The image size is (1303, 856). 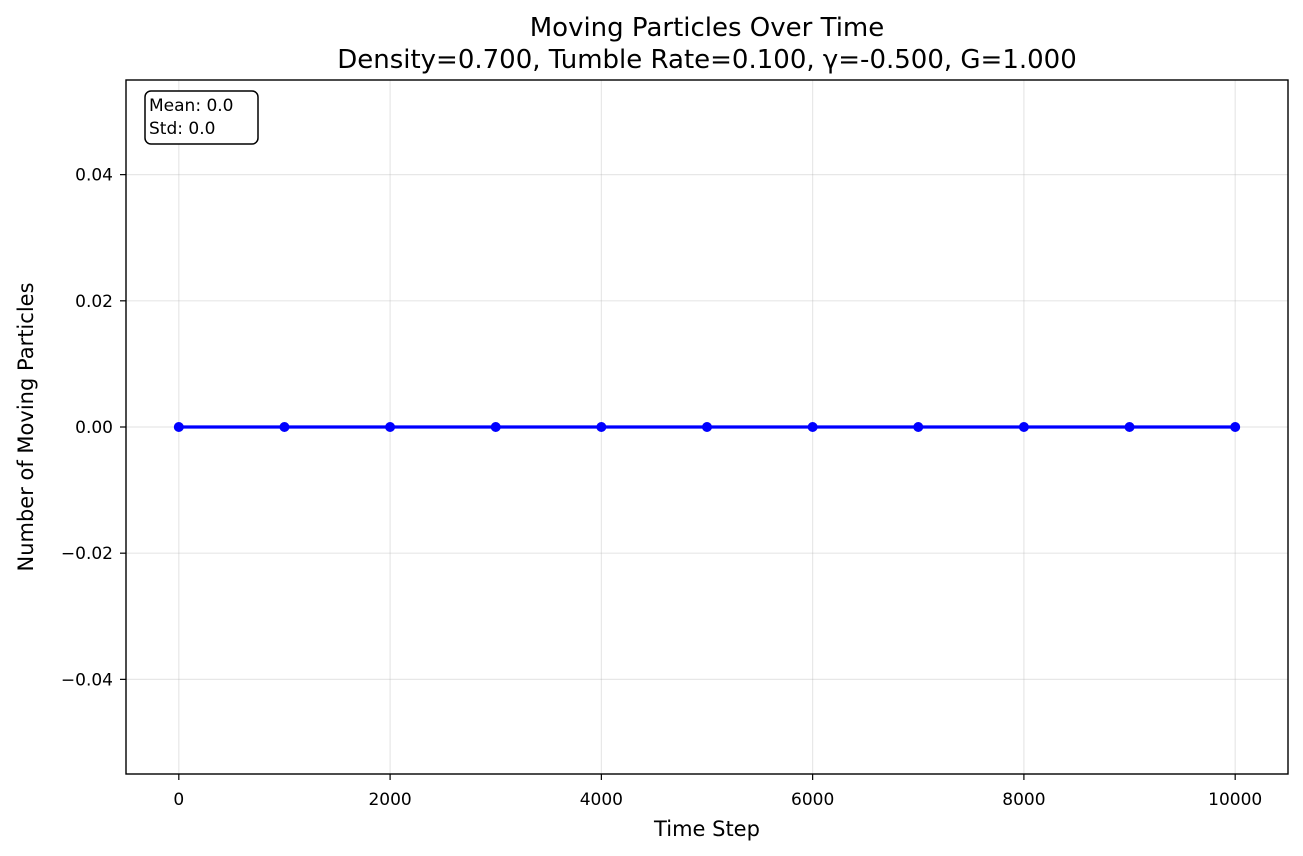 What do you see at coordinates (87, 680) in the screenshot?
I see `y-tick-label: −0.04` at bounding box center [87, 680].